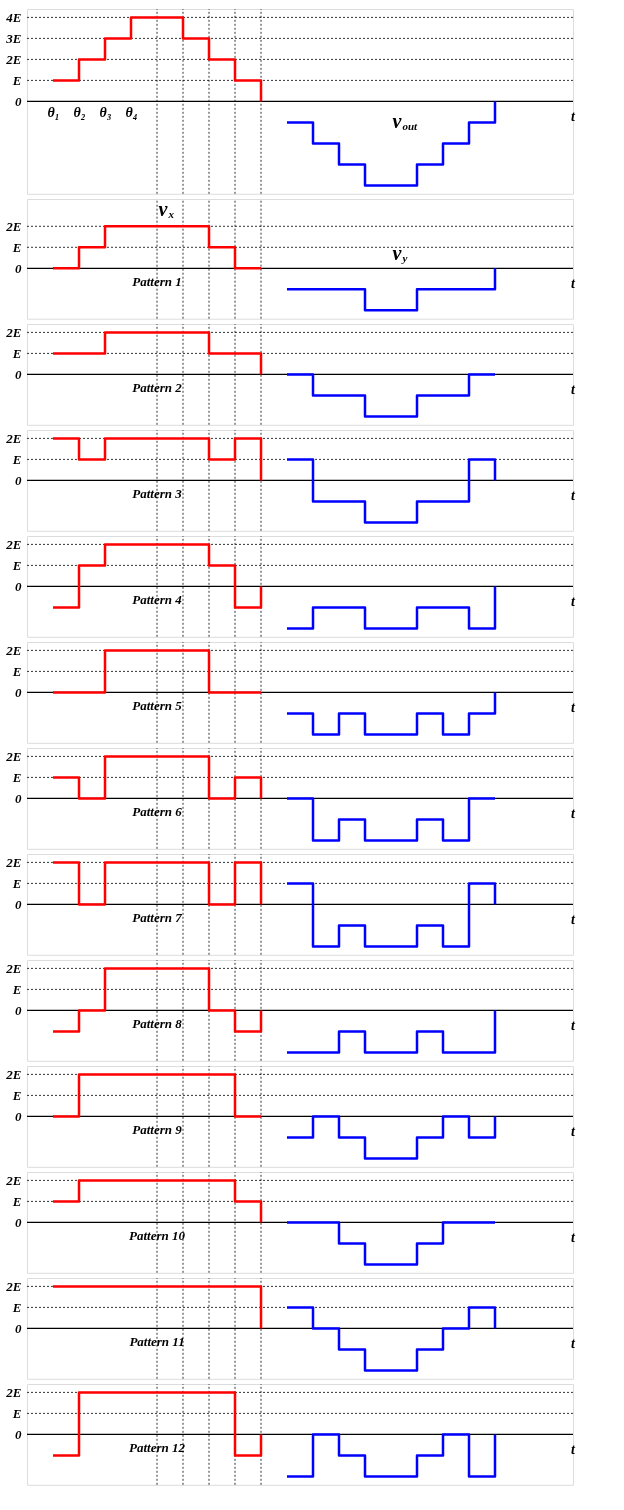 Image resolution: width=624 pixels, height=1510 pixels. I want to click on annotation: Pattern 8, so click(157, 1024).